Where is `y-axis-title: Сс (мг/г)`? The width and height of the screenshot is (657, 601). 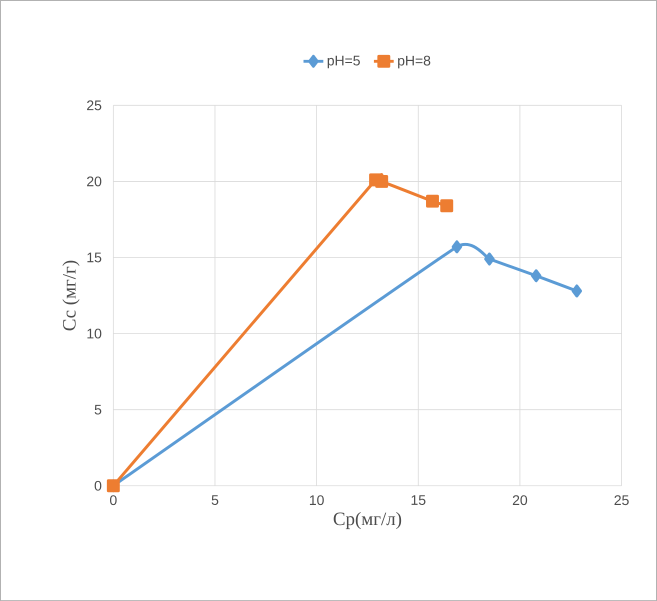 y-axis-title: Сс (мг/г) is located at coordinates (71, 295).